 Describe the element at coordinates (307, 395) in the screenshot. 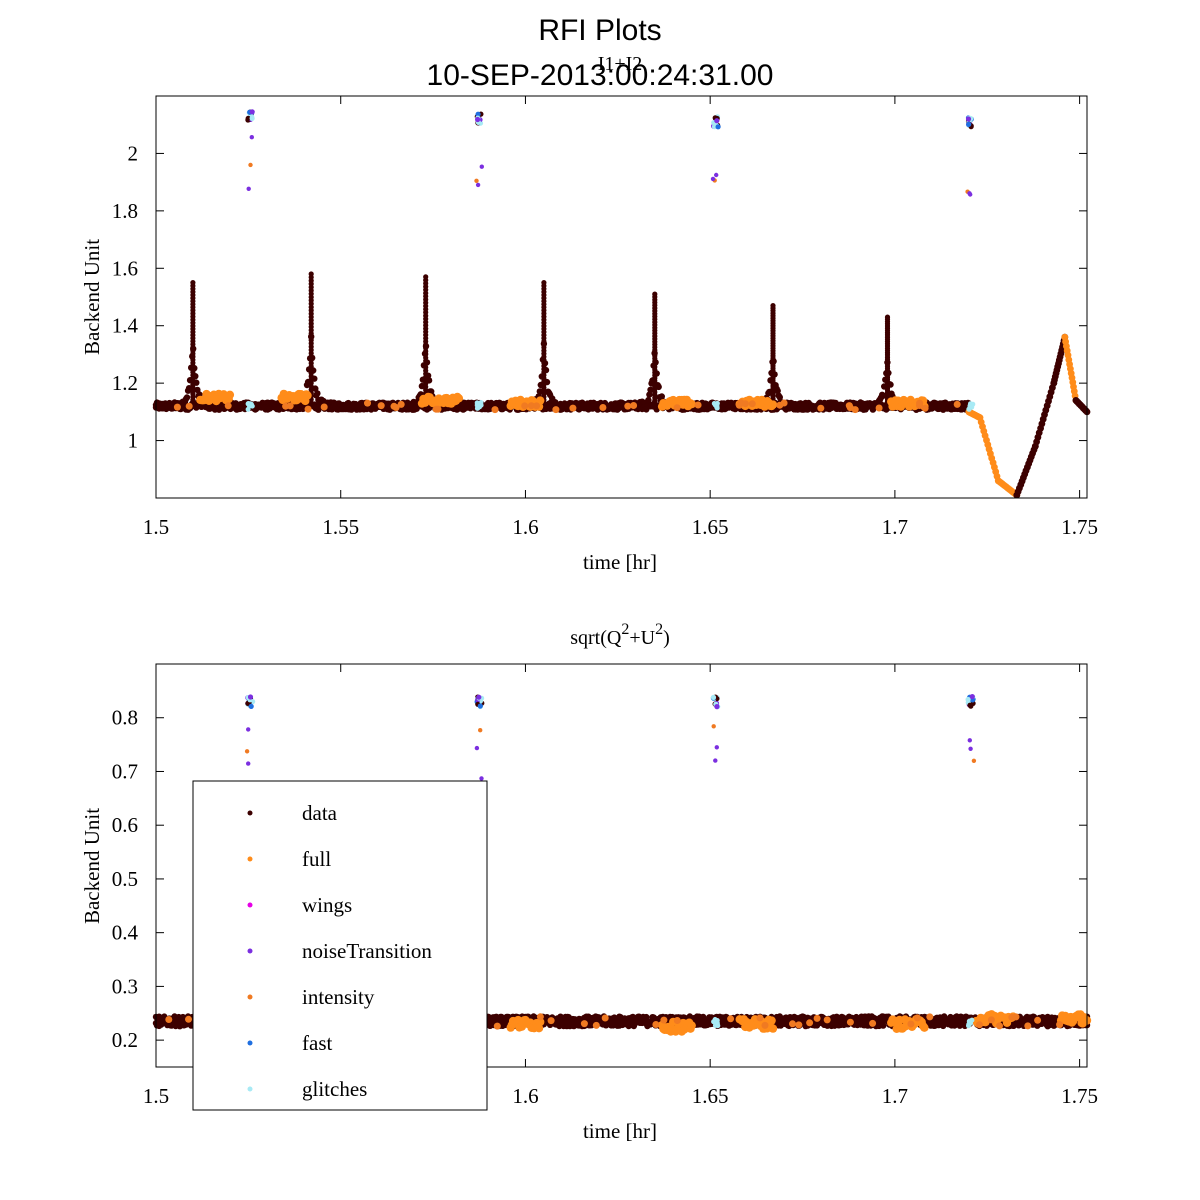

I see `top-full-point` at that location.